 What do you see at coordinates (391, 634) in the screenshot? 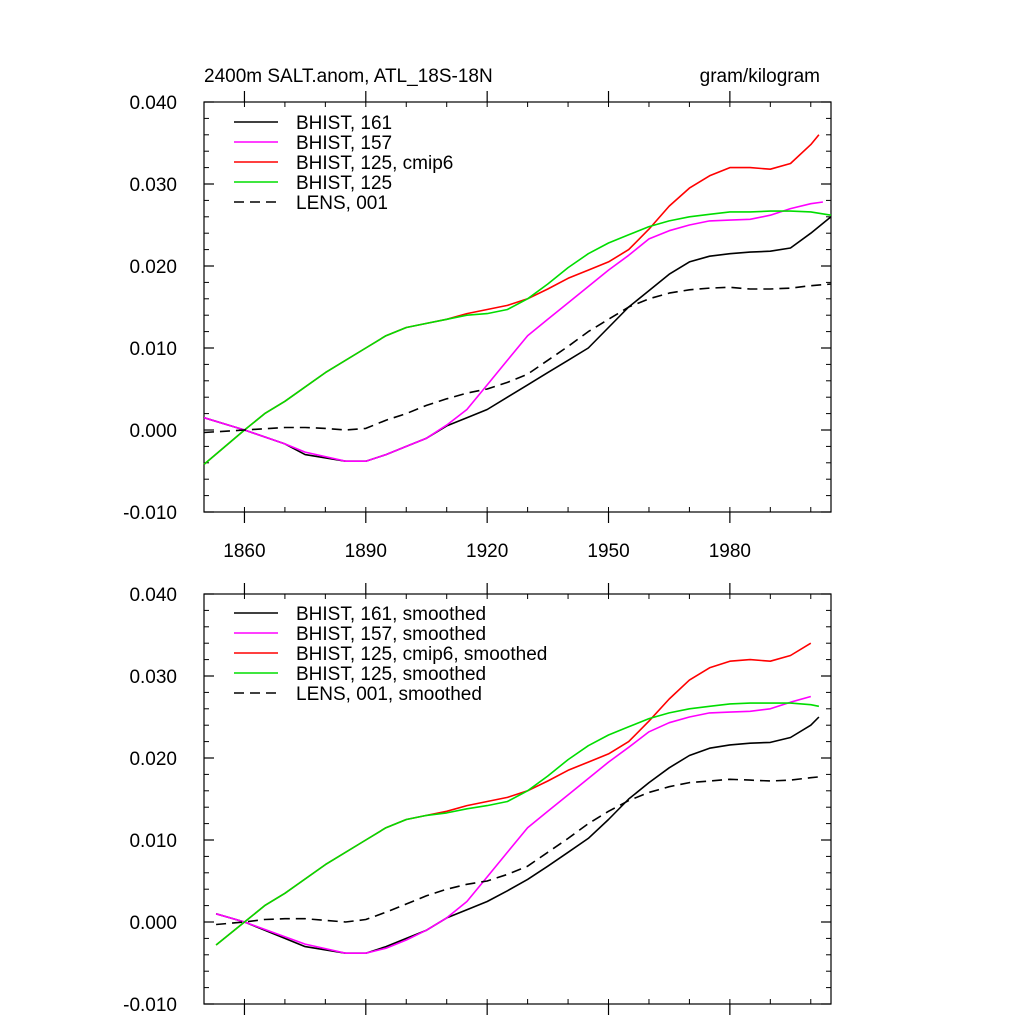
I see `legend-label: BHIST, 157, smoothed` at bounding box center [391, 634].